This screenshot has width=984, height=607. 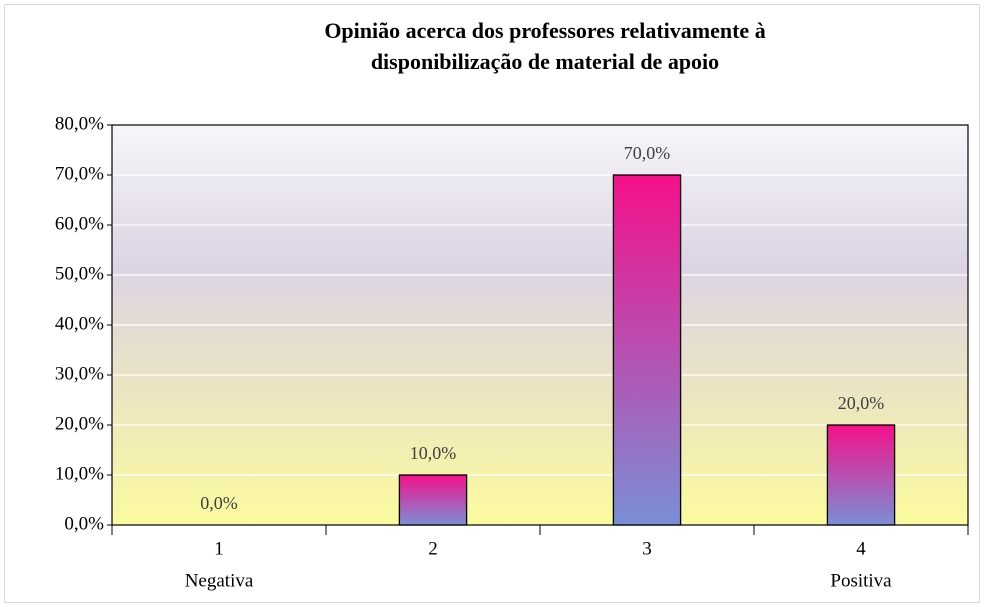 I want to click on y-tick-label: 60,0%, so click(x=79, y=223).